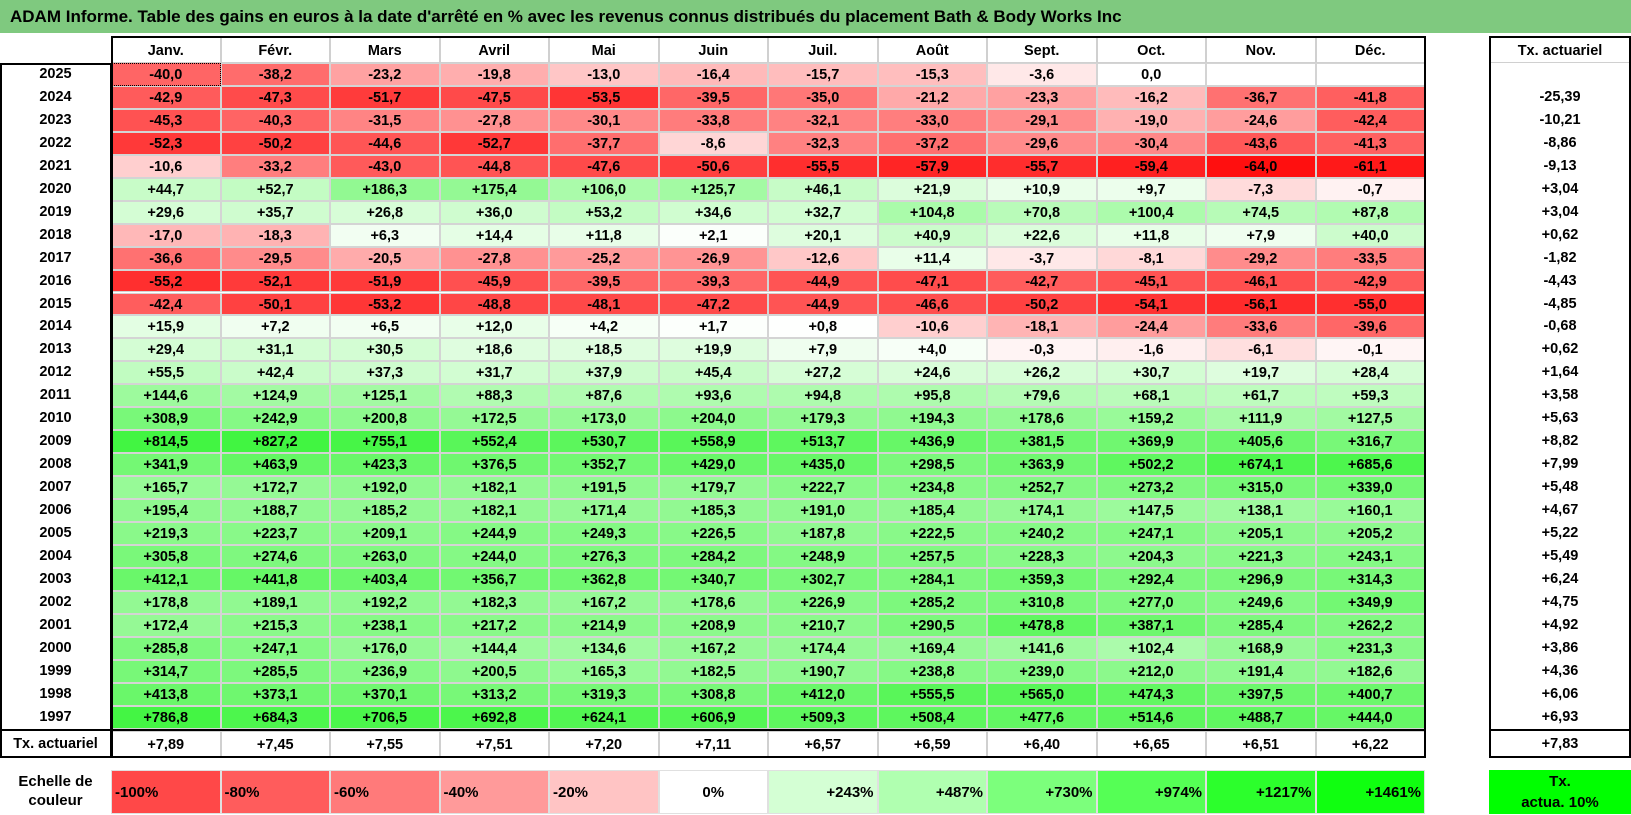 The width and height of the screenshot is (1631, 815). What do you see at coordinates (166, 189) in the screenshot?
I see `gain-cell: +44,7` at bounding box center [166, 189].